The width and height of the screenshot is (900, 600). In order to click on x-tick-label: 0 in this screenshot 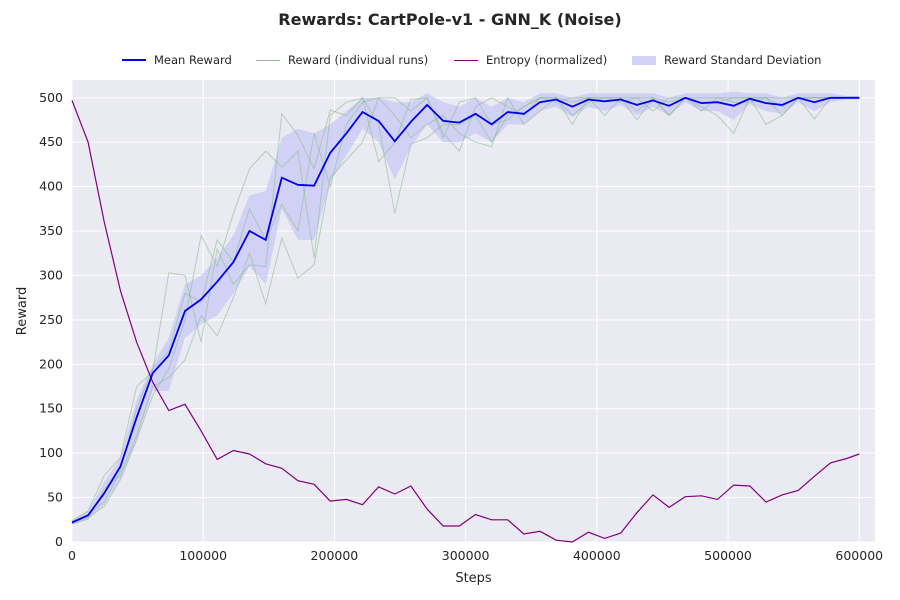, I will do `click(72, 555)`.